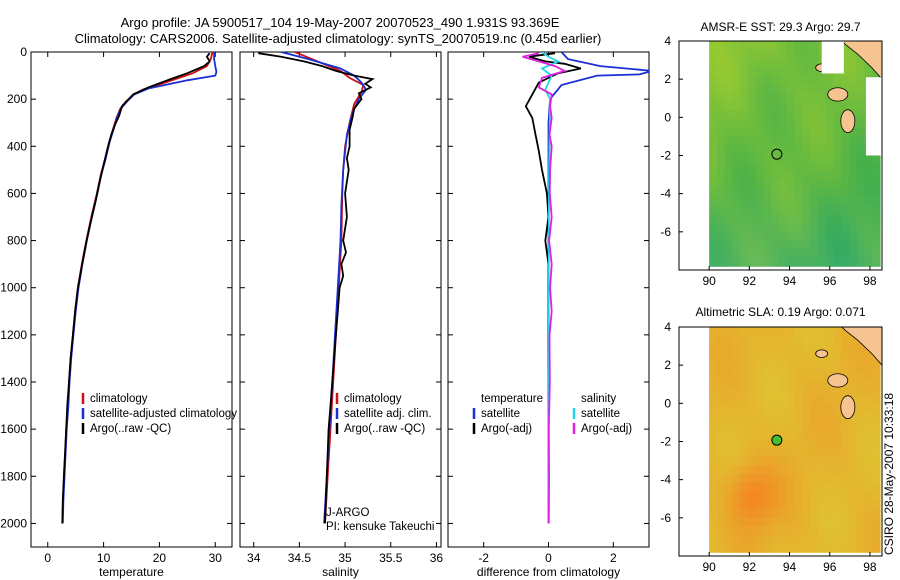 This screenshot has height=580, width=900. Describe the element at coordinates (13, 382) in the screenshot. I see `depth-tick-label: 1400` at that location.